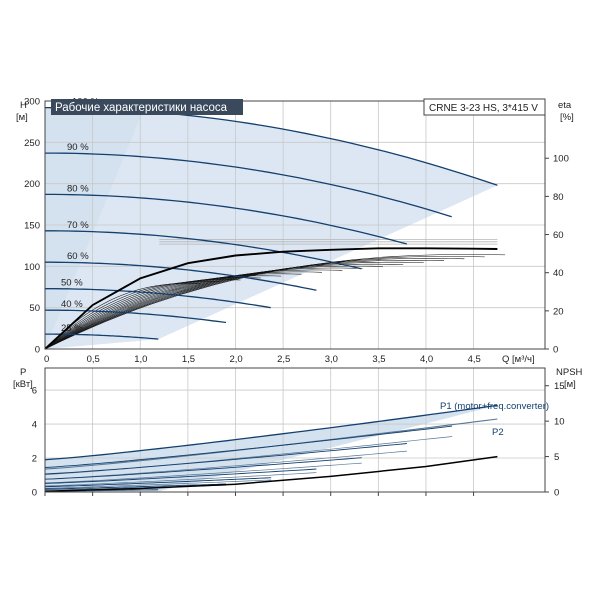  Describe the element at coordinates (32, 102) in the screenshot. I see `head-y-tick-label: 300` at that location.